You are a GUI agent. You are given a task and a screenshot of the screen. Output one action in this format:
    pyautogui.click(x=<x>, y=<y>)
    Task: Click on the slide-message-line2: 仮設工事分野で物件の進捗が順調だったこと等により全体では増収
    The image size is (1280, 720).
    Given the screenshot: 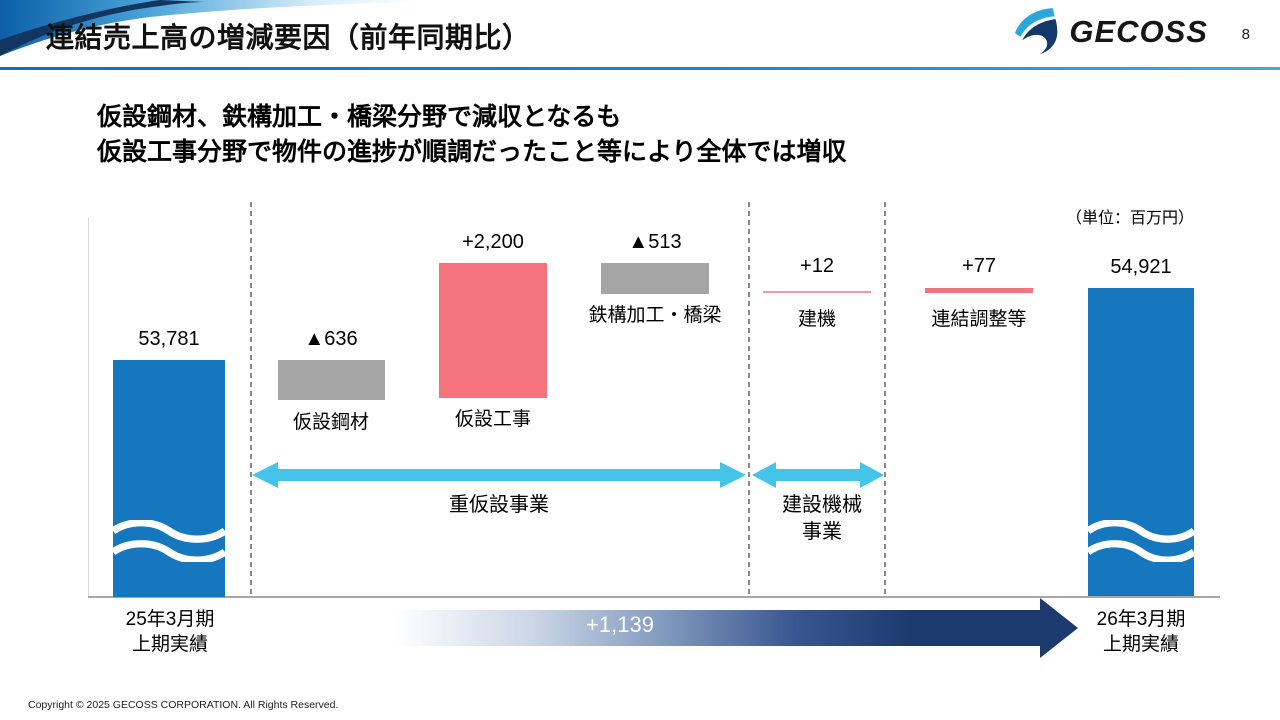 What is the action you would take?
    pyautogui.click(x=472, y=152)
    